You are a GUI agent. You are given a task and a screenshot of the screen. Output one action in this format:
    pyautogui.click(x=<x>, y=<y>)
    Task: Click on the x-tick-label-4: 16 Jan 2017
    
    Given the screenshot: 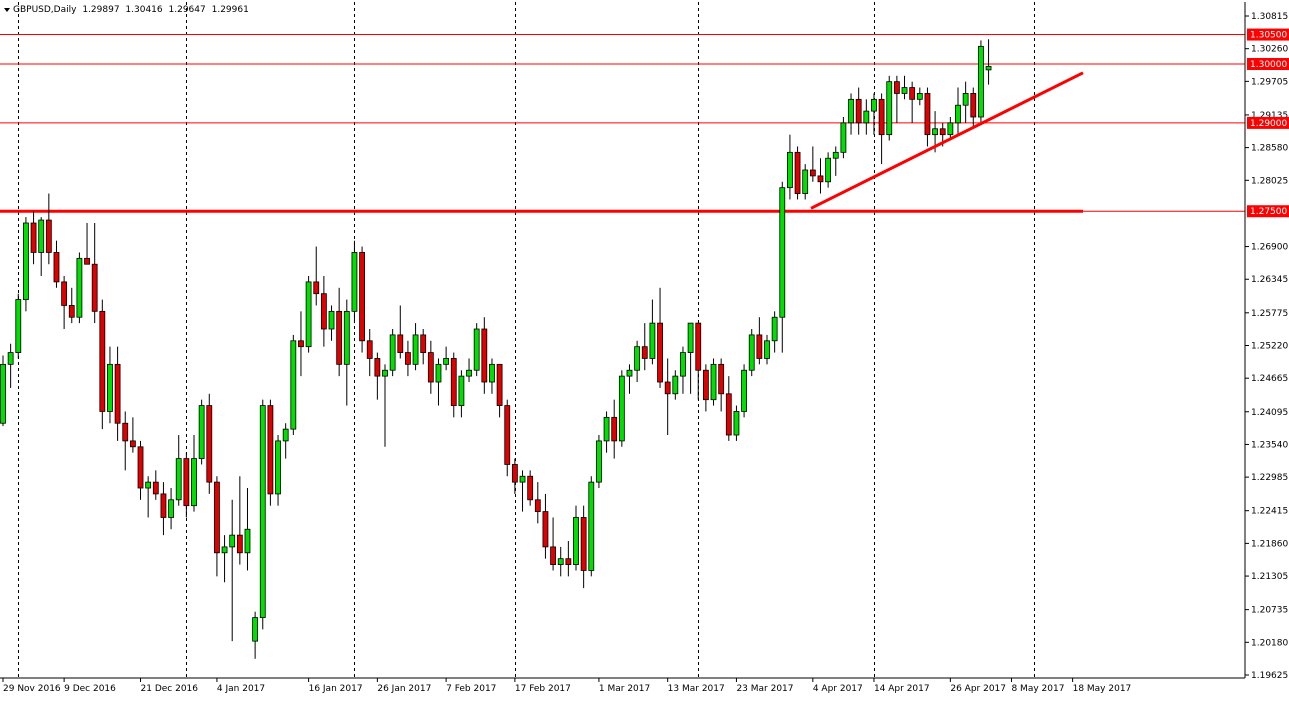 What is the action you would take?
    pyautogui.click(x=336, y=689)
    